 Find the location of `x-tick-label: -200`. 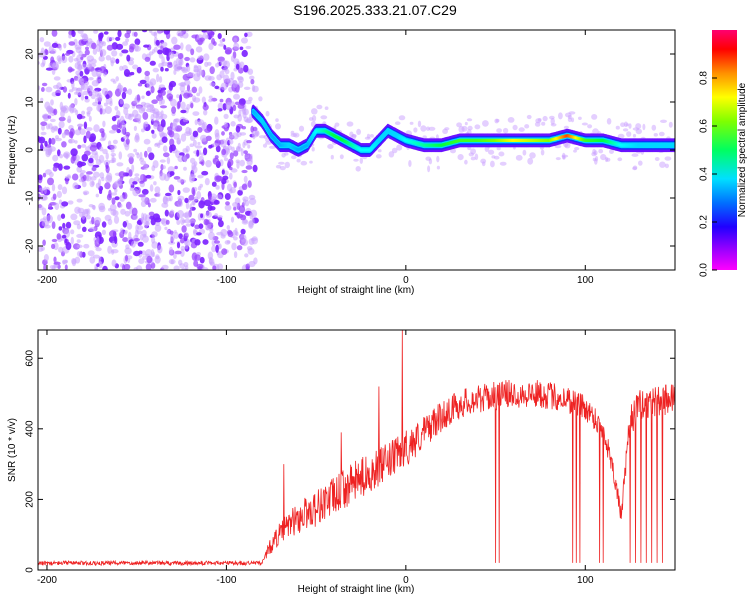

x-tick-label: -200 is located at coordinates (47, 580).